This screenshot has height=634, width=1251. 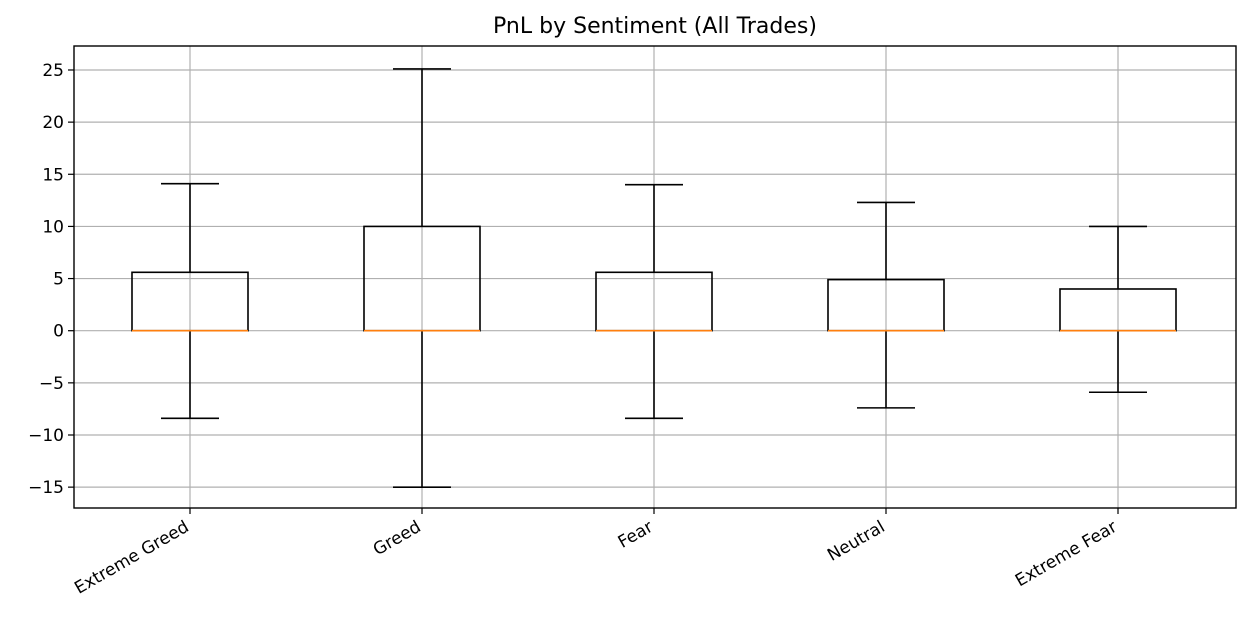 What do you see at coordinates (53, 227) in the screenshot?
I see `y-tick-label: 10` at bounding box center [53, 227].